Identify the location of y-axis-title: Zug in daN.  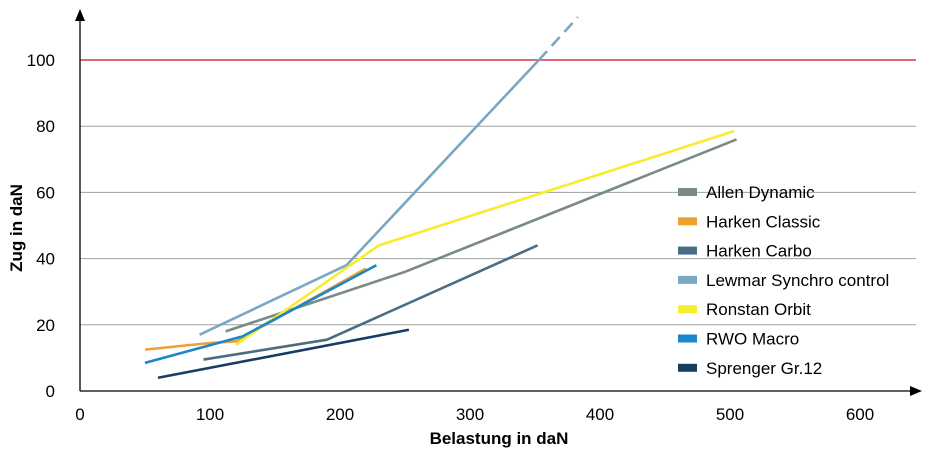
(16, 228).